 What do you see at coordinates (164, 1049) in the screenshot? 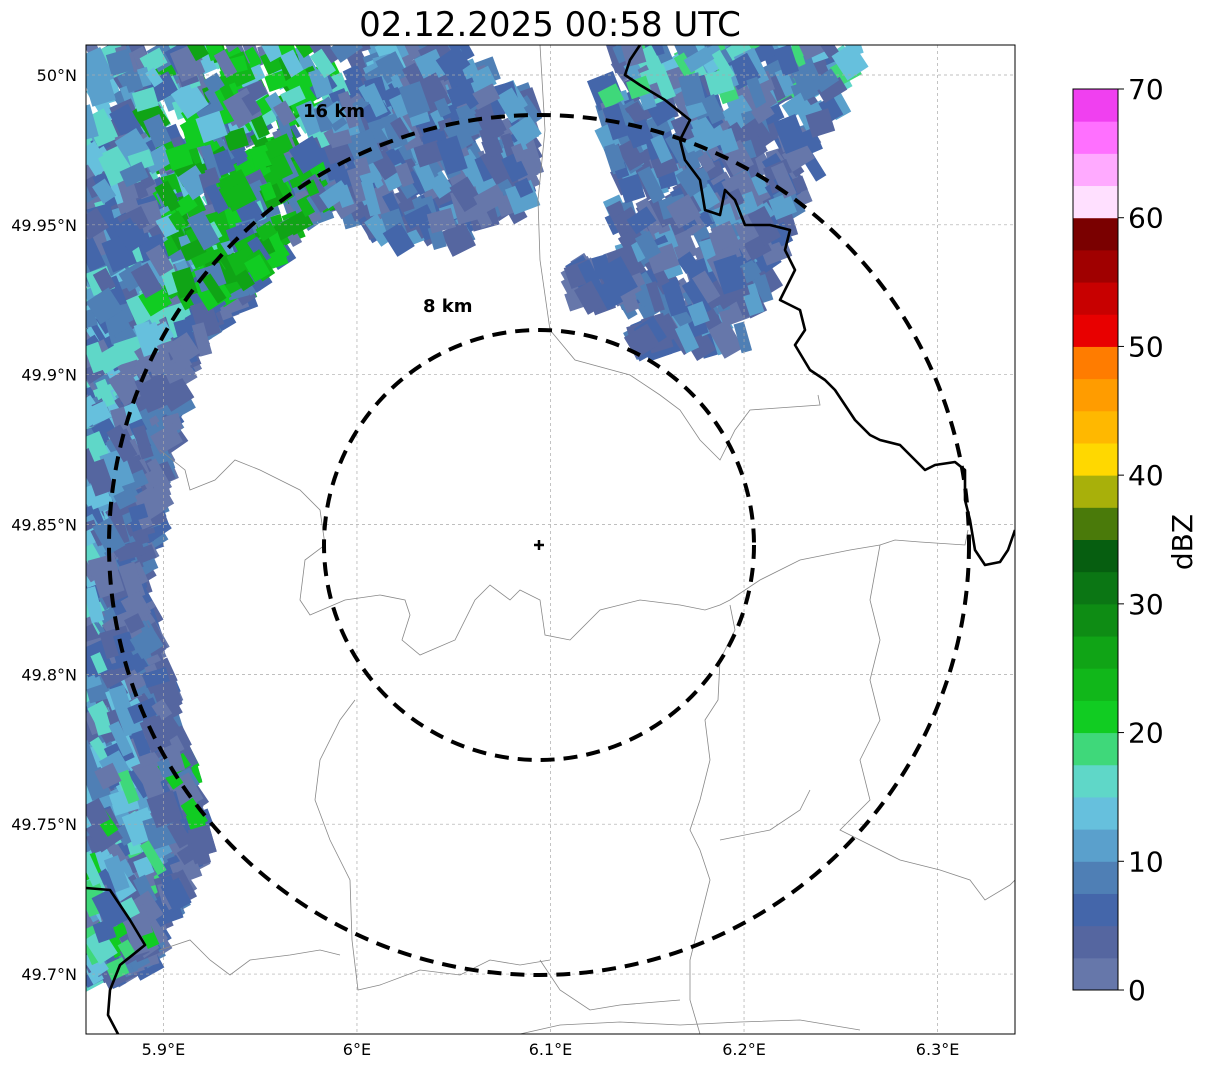
I see `lon-tick-label: 5.9°E` at bounding box center [164, 1049].